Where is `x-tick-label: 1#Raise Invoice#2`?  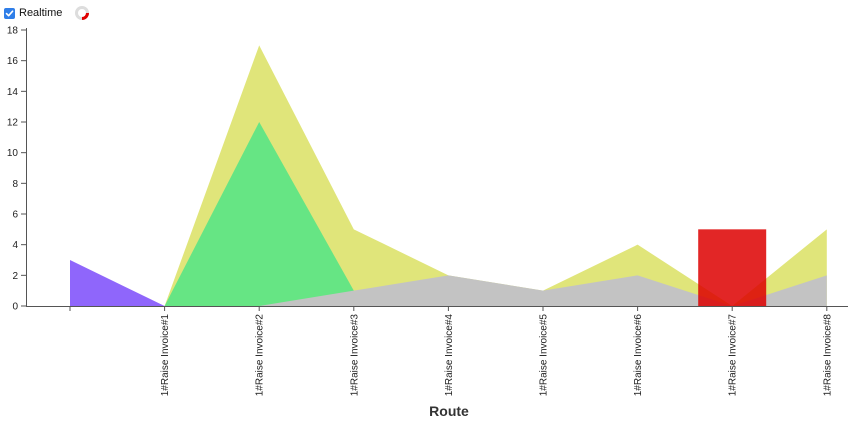
x-tick-label: 1#Raise Invoice#2 is located at coordinates (260, 355).